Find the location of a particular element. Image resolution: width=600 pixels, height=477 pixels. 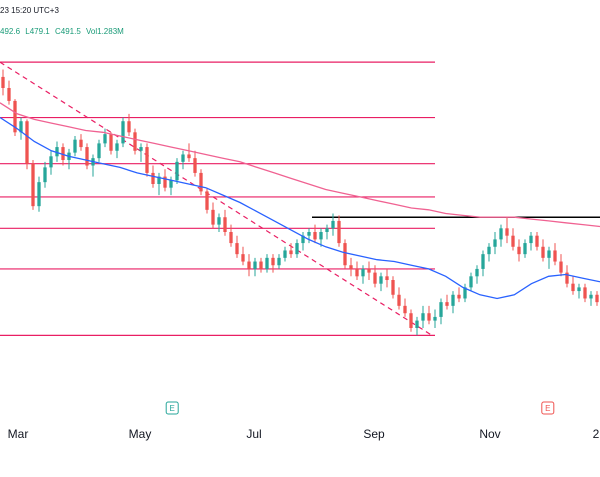

x-tick-label-5: 2 is located at coordinates (596, 434).